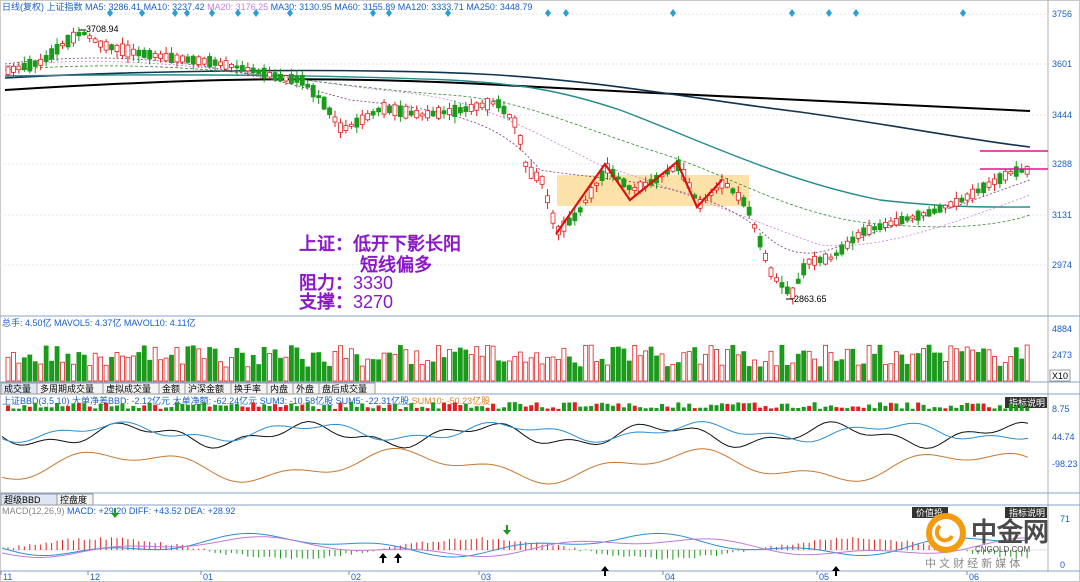 This screenshot has width=1080, height=582. I want to click on bbd-help-badge-label: 指标说明, so click(1027, 402).